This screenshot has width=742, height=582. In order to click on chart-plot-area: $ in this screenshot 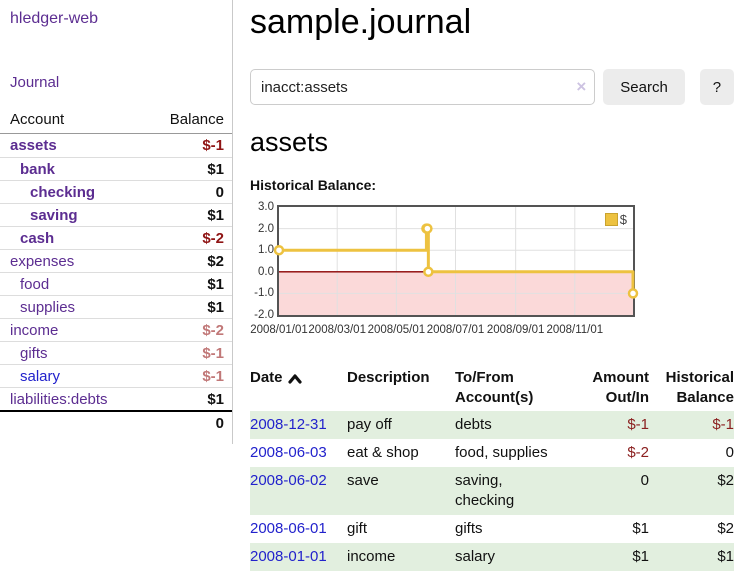, I will do `click(456, 261)`.